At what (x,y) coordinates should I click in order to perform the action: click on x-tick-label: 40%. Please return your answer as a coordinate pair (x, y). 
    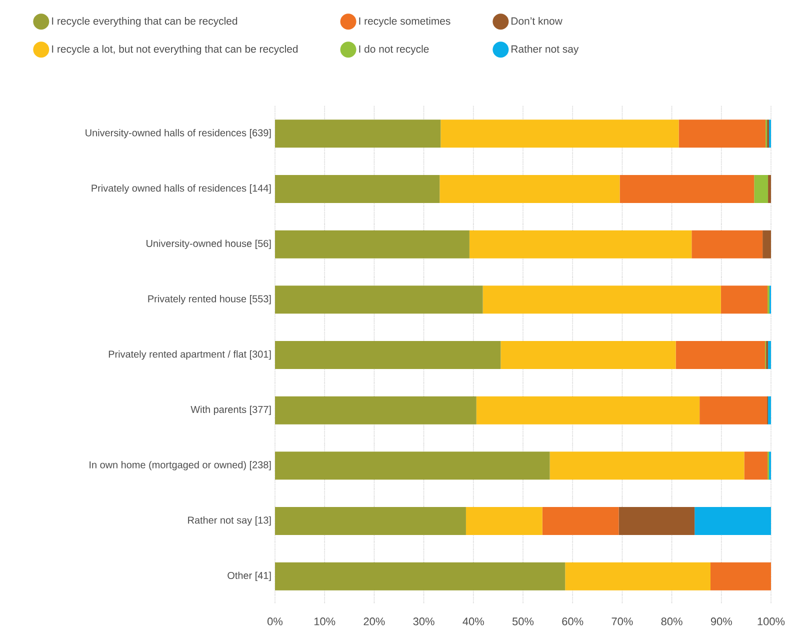
    Looking at the image, I should click on (473, 622).